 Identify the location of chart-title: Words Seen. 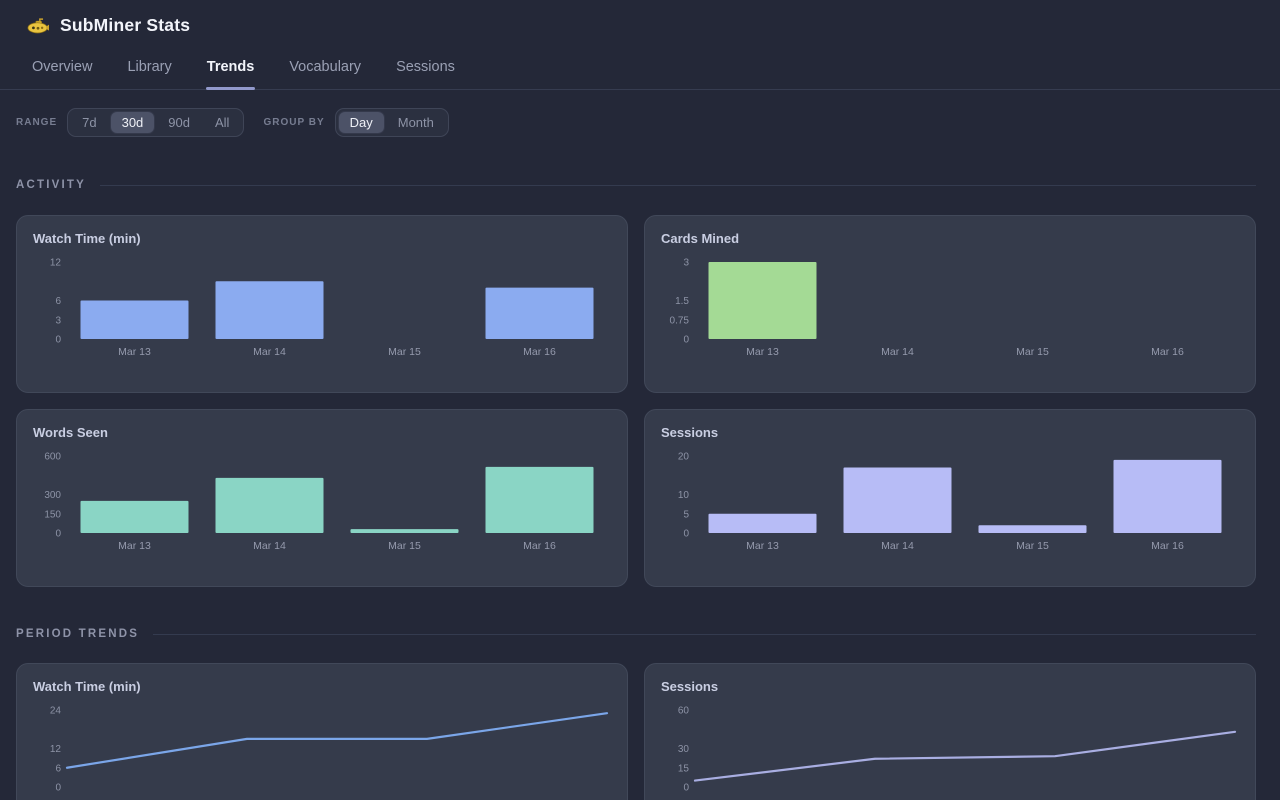
(70, 432).